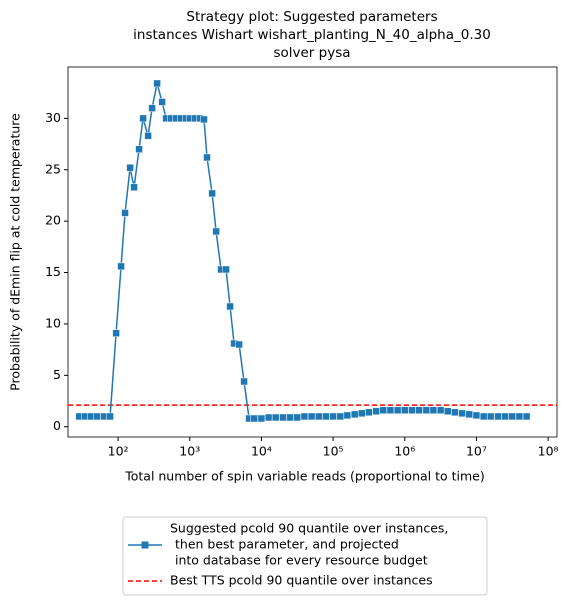 Image resolution: width=571 pixels, height=609 pixels. I want to click on legend-box, so click(305, 556).